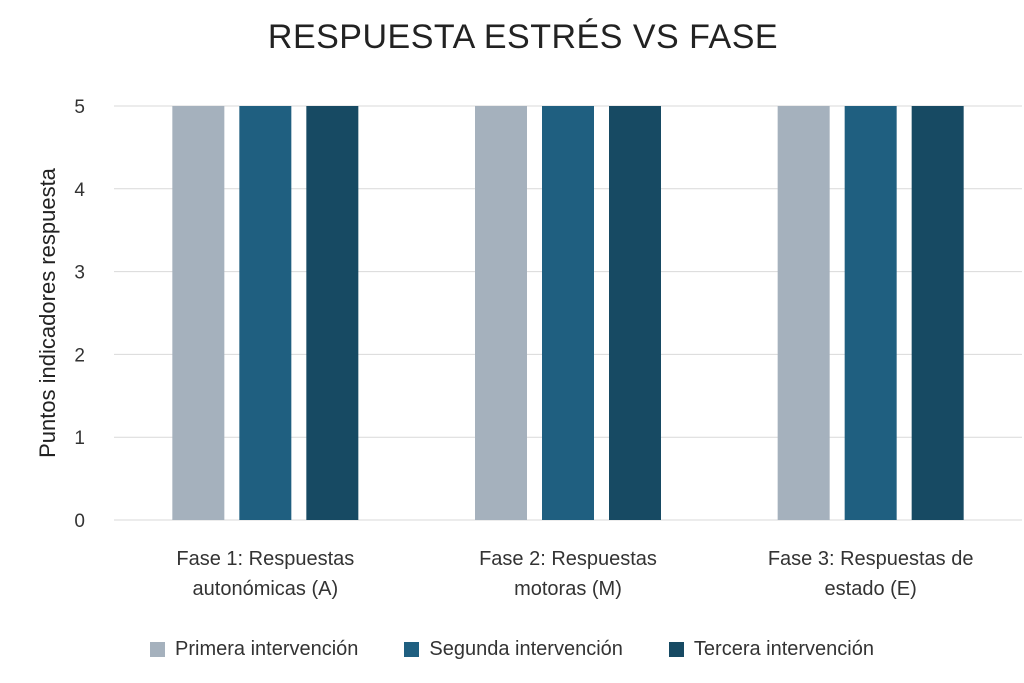 The width and height of the screenshot is (1024, 683). I want to click on legend-item-segunda: Segunda intervención, so click(513, 649).